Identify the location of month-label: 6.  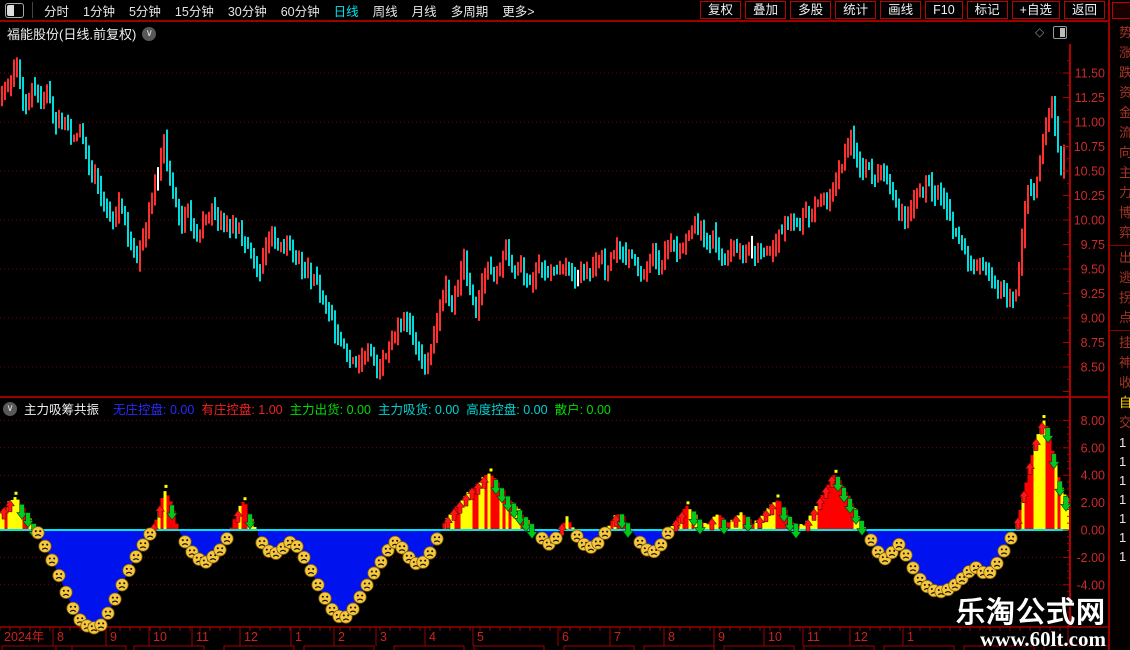
(565, 637).